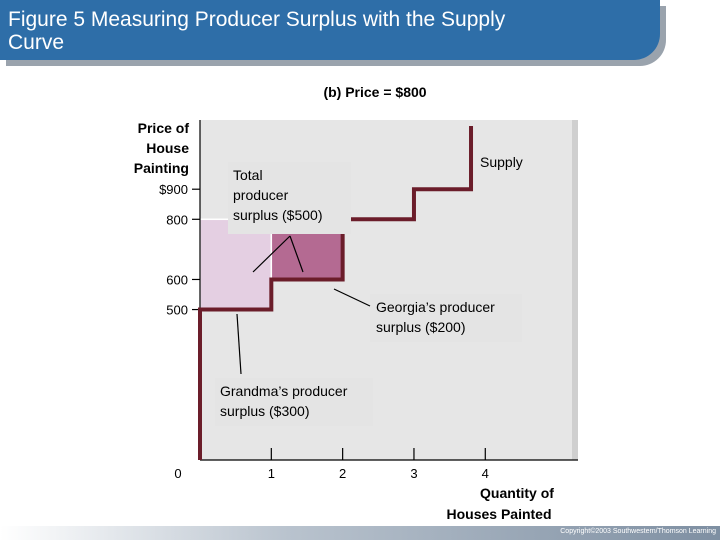  What do you see at coordinates (36, 42) in the screenshot?
I see `title-line-2: Curve` at bounding box center [36, 42].